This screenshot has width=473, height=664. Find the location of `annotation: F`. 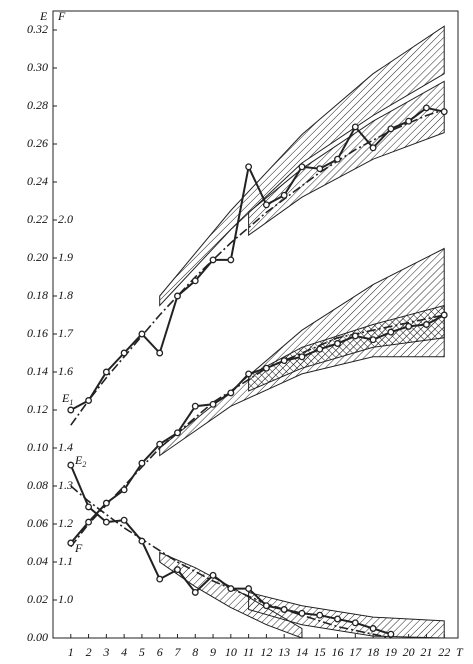

annotation: F is located at coordinates (78, 548).